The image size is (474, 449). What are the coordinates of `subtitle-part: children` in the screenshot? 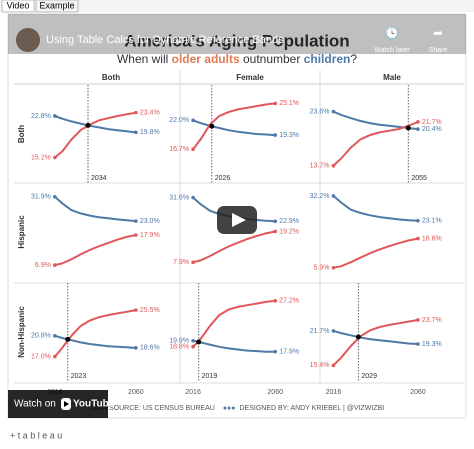 It's located at (327, 59).